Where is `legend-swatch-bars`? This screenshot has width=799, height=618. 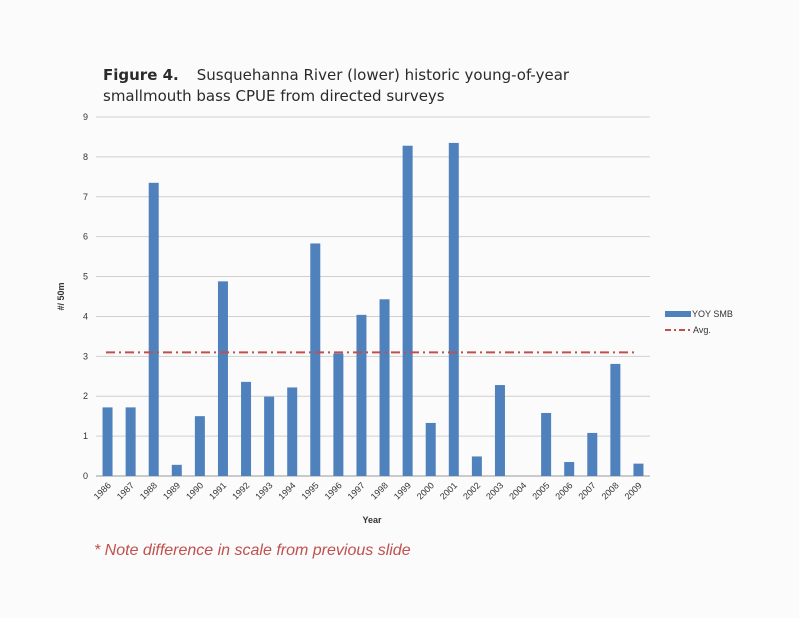
legend-swatch-bars is located at coordinates (678, 314).